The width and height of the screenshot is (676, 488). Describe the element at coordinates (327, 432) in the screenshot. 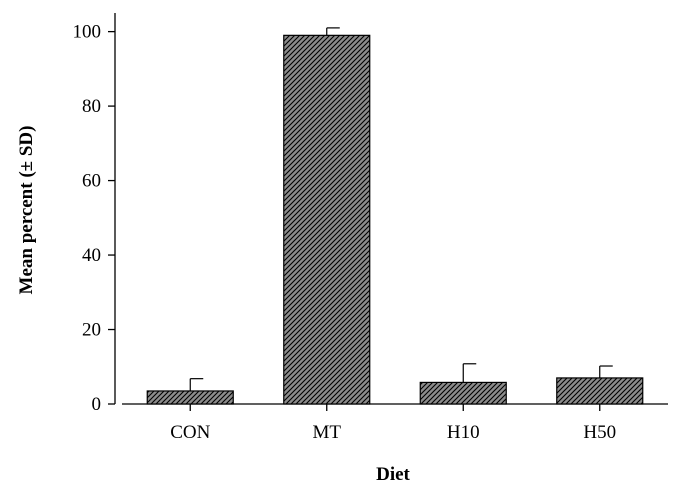

I see `x-tick-label: MT` at that location.